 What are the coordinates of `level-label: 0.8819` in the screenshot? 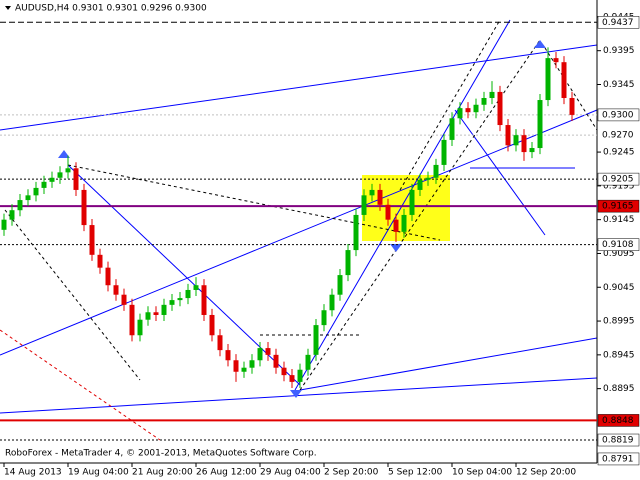 It's located at (618, 441).